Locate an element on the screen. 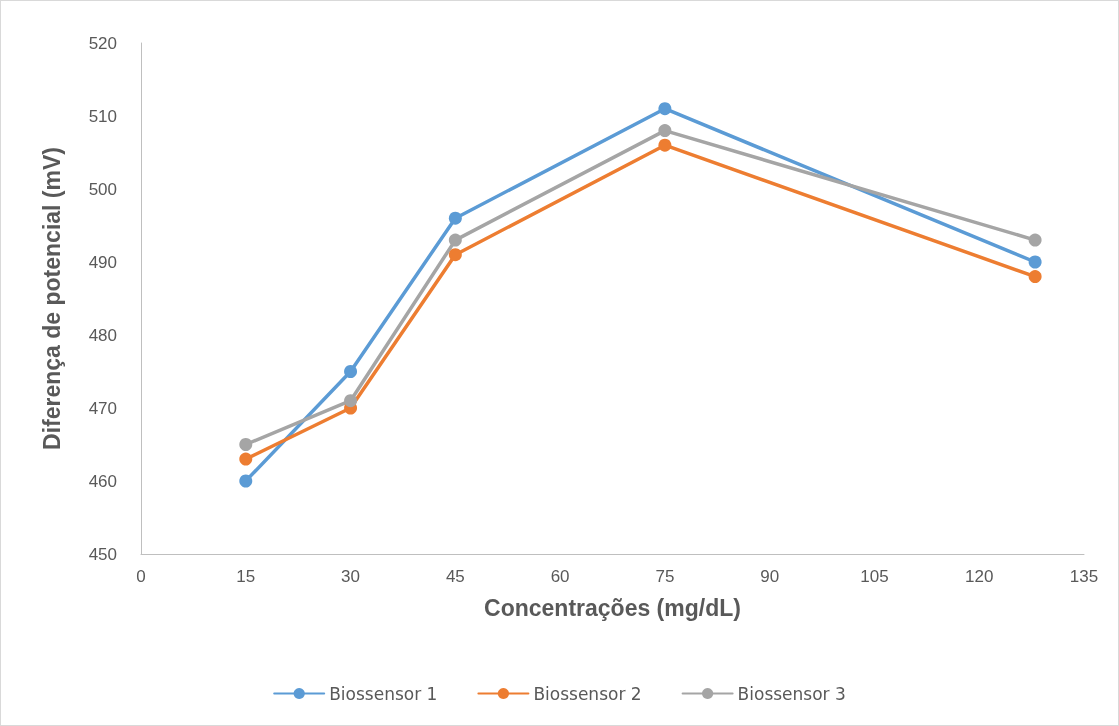 This screenshot has width=1119, height=726. legend-label: Biossensor 3 is located at coordinates (791, 693).